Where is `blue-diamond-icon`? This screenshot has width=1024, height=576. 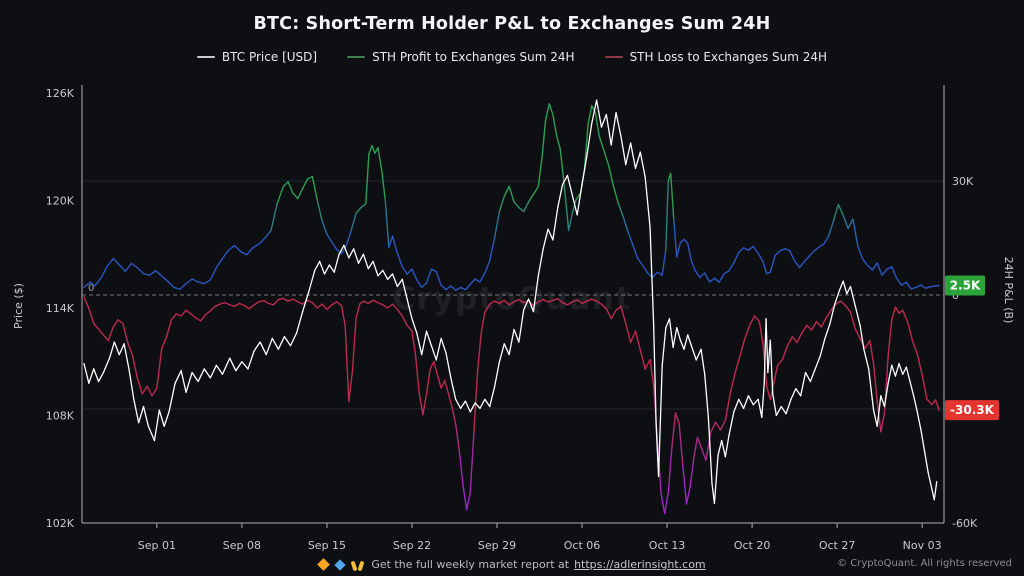 blue-diamond-icon is located at coordinates (340, 564).